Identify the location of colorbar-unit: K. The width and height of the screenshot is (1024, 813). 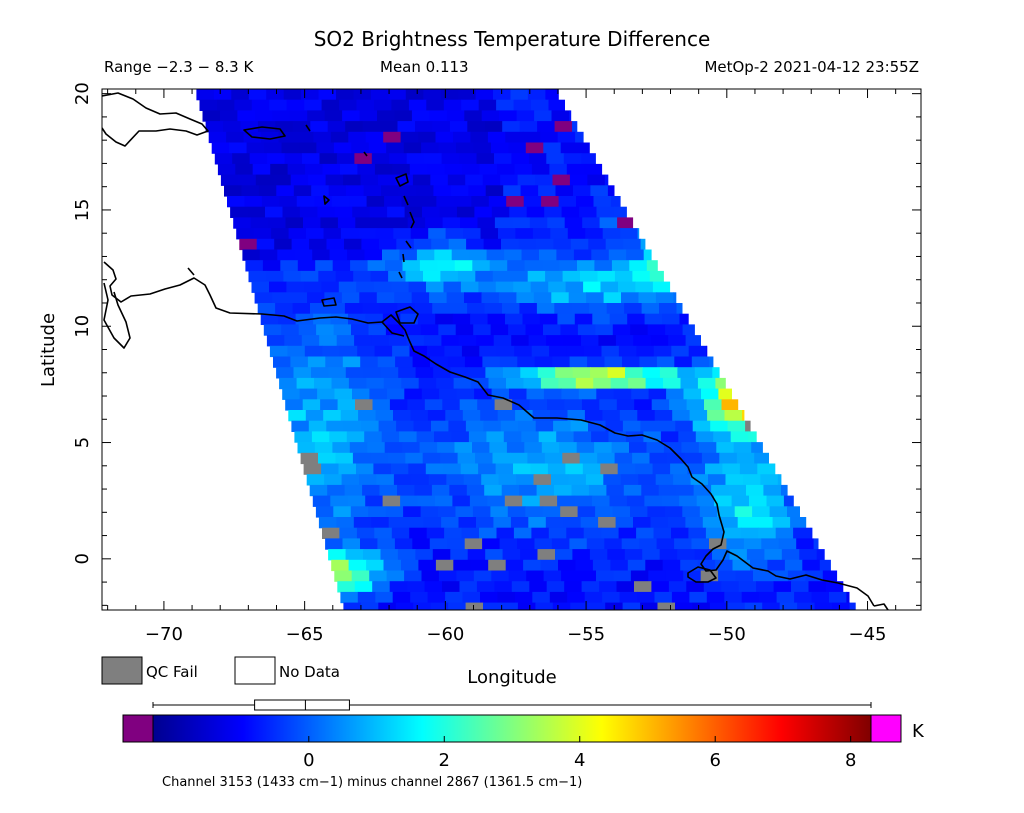
(918, 731).